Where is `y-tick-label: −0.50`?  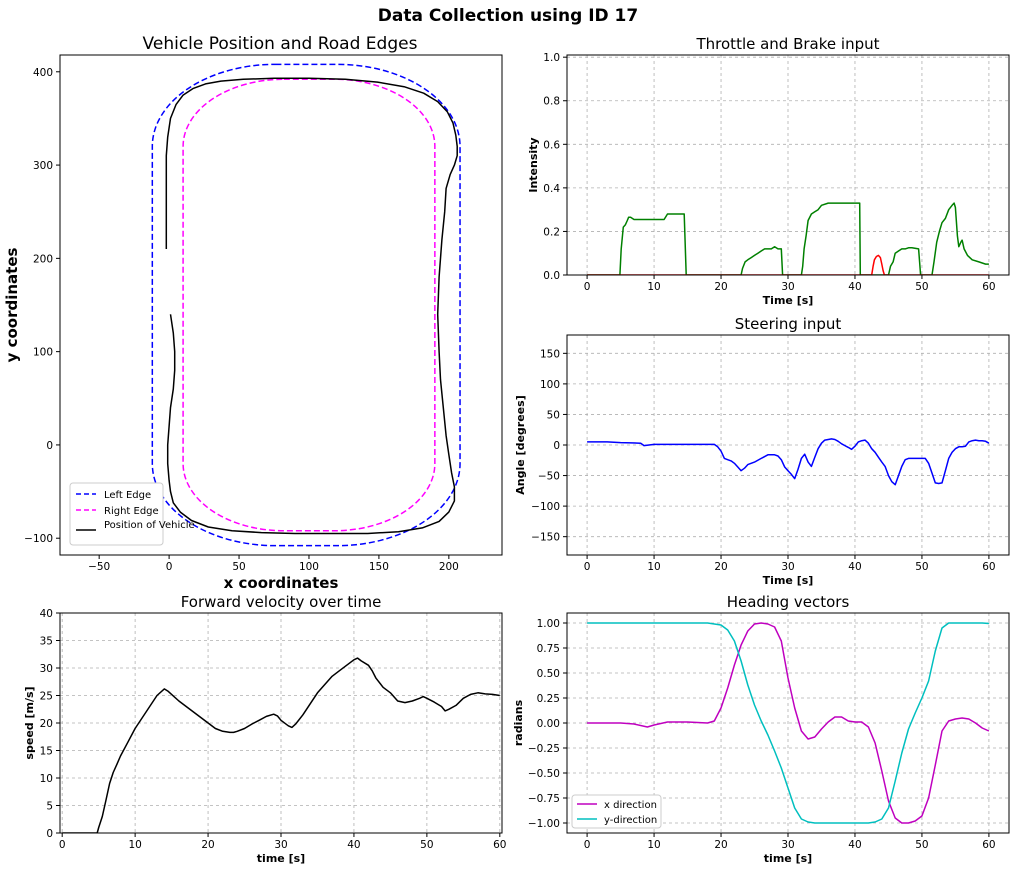 y-tick-label: −0.50 is located at coordinates (544, 774).